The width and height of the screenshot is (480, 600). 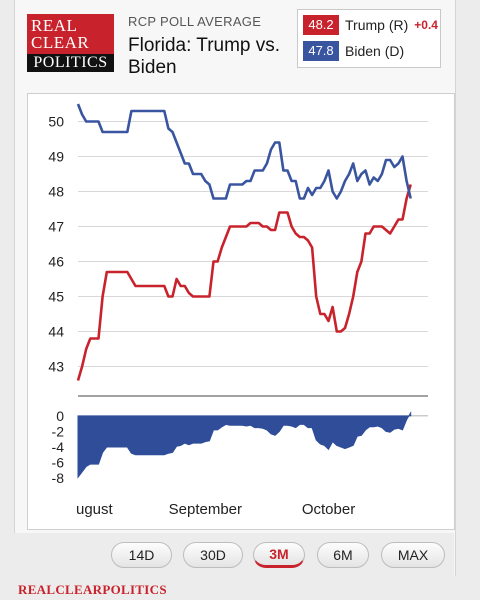 I want to click on biden-name: Biden (D), so click(x=375, y=51).